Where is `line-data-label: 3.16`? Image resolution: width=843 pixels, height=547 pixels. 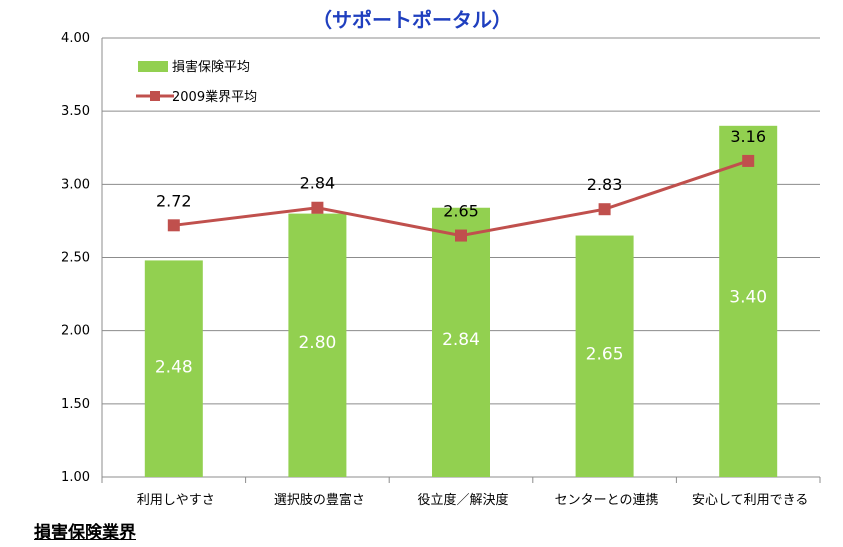 line-data-label: 3.16 is located at coordinates (748, 136).